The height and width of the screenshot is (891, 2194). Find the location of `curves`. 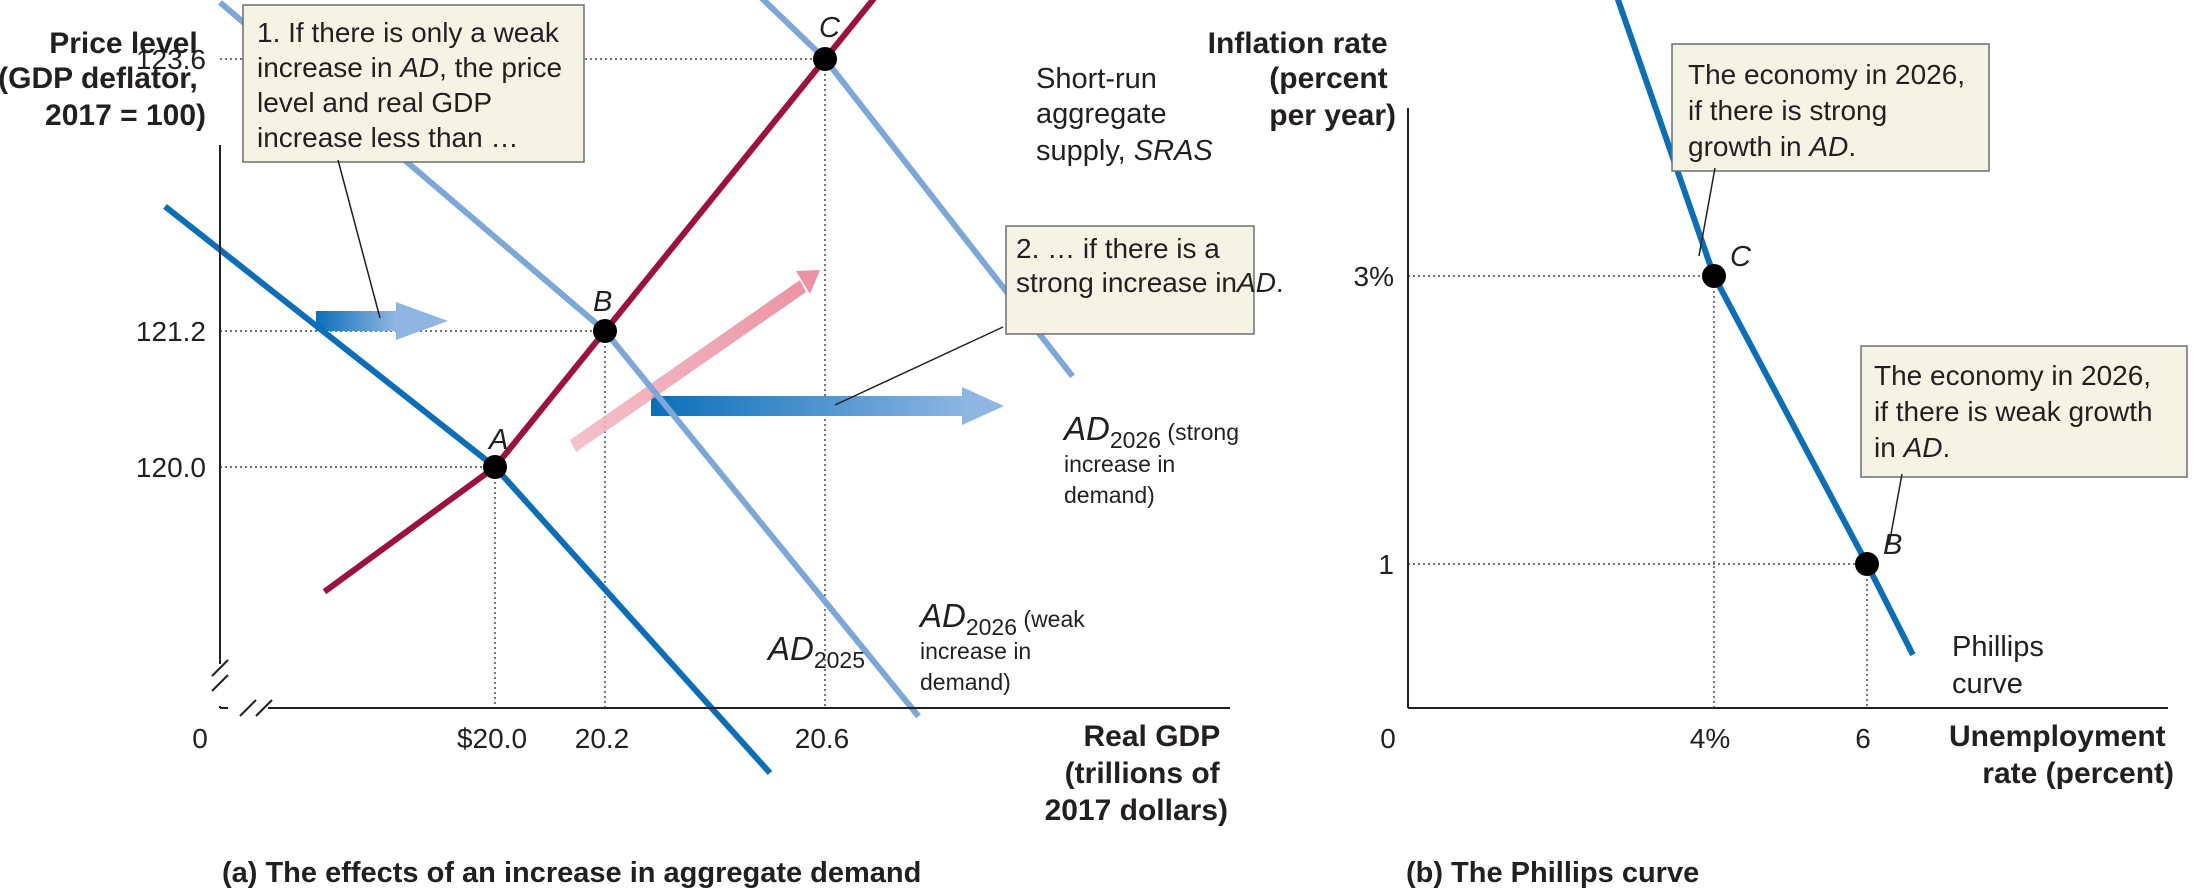

curves is located at coordinates (1765, 328).